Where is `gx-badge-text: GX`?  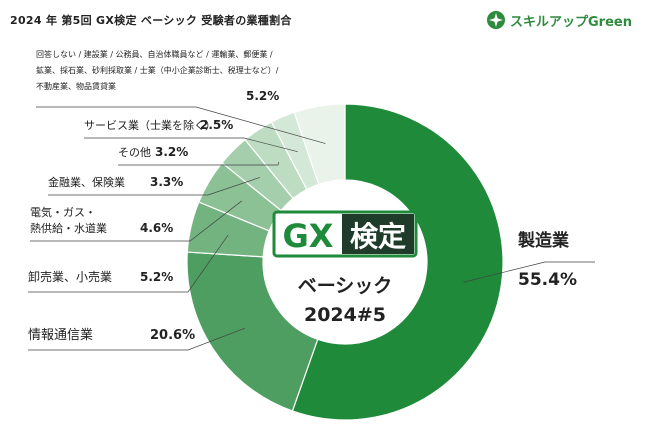 gx-badge-text: GX is located at coordinates (308, 236).